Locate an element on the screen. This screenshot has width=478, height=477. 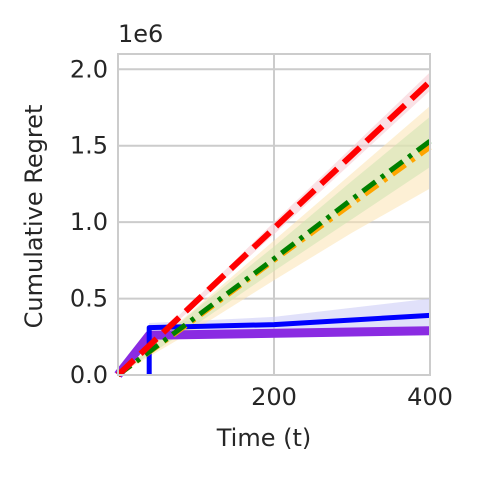
x-axis-label: Time (t) is located at coordinates (264, 438).